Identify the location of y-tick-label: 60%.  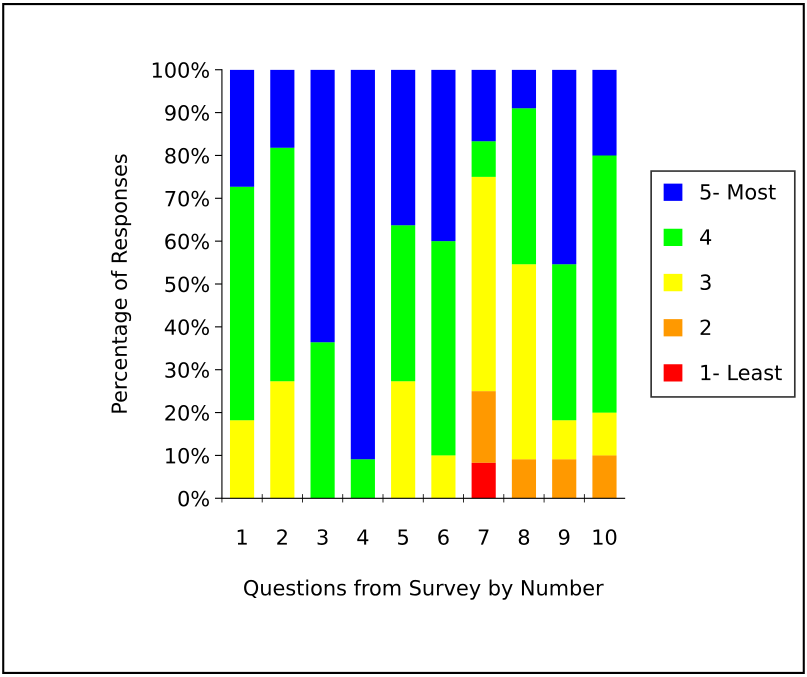
(187, 242).